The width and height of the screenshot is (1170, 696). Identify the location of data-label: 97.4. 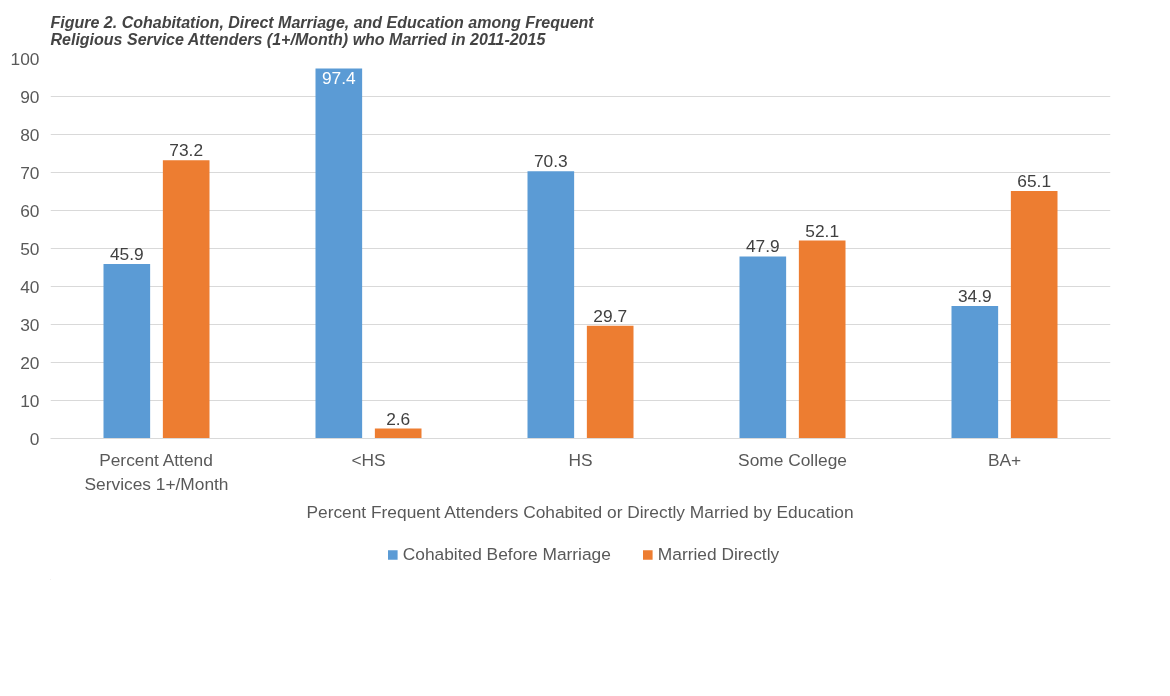
(339, 78).